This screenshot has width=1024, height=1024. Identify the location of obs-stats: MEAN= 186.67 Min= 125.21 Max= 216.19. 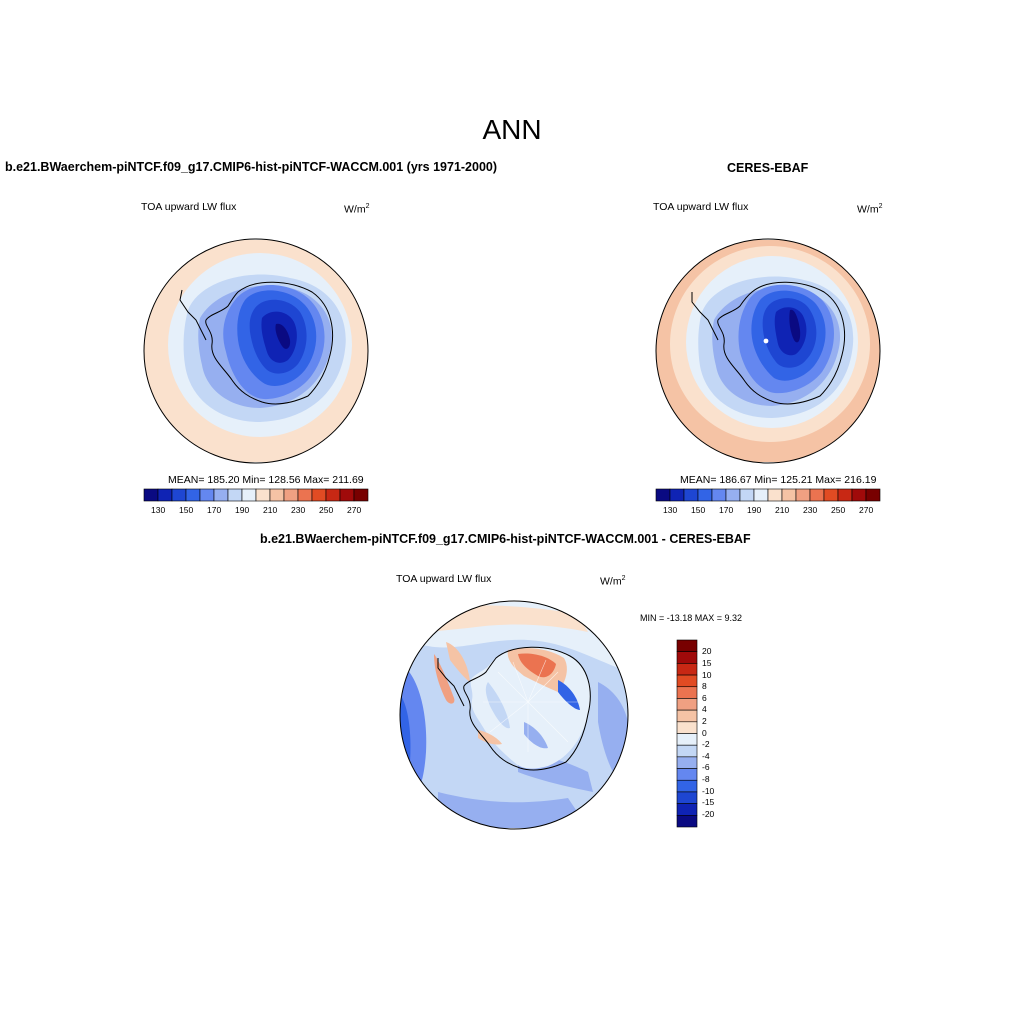
(778, 480).